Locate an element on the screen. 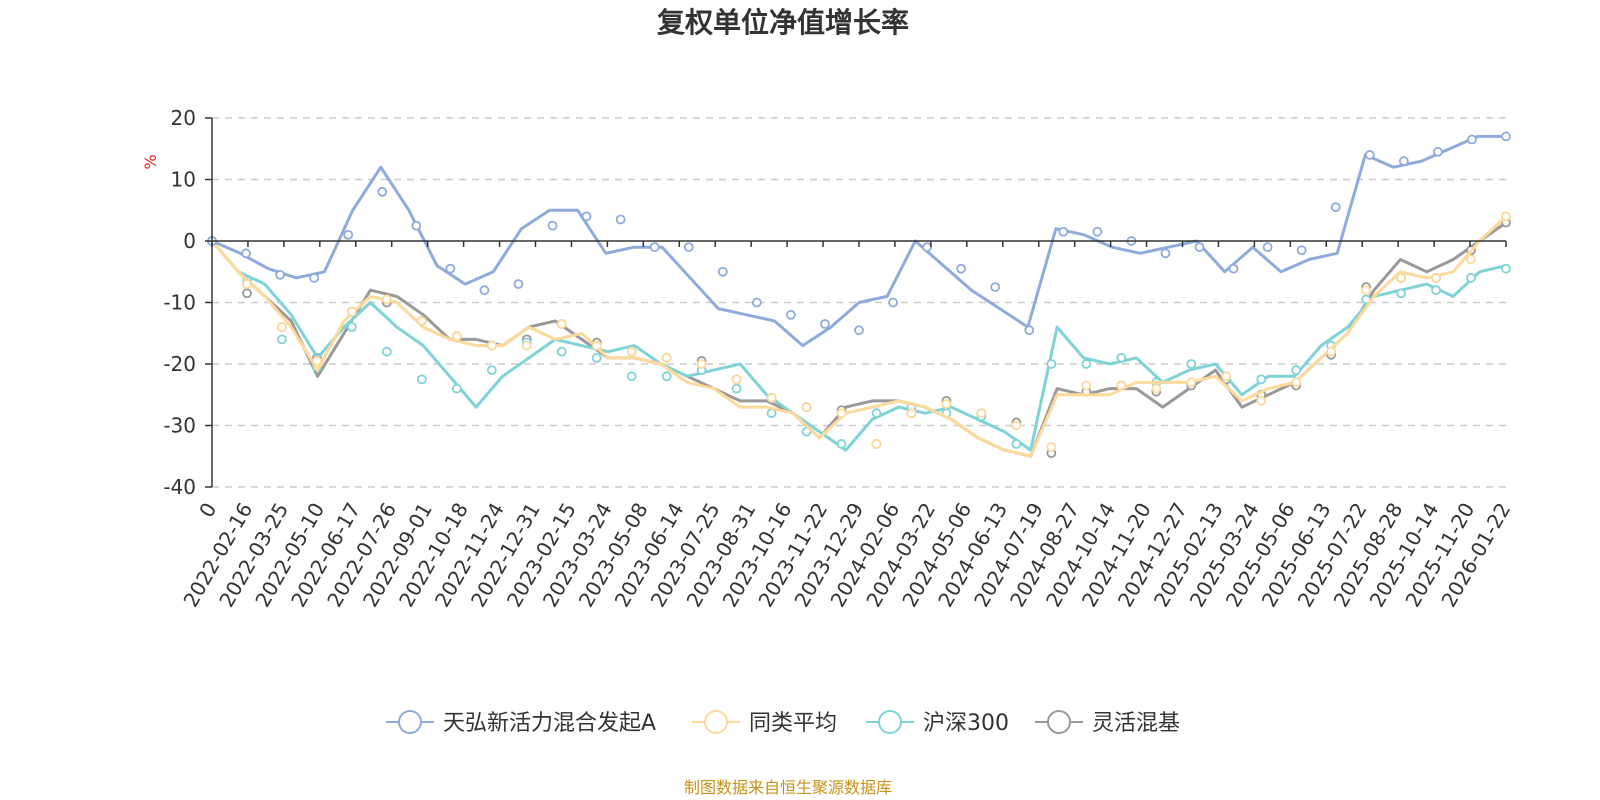 The height and width of the screenshot is (800, 1600). legend-label: 天弘新活力混合发起A is located at coordinates (549, 723).